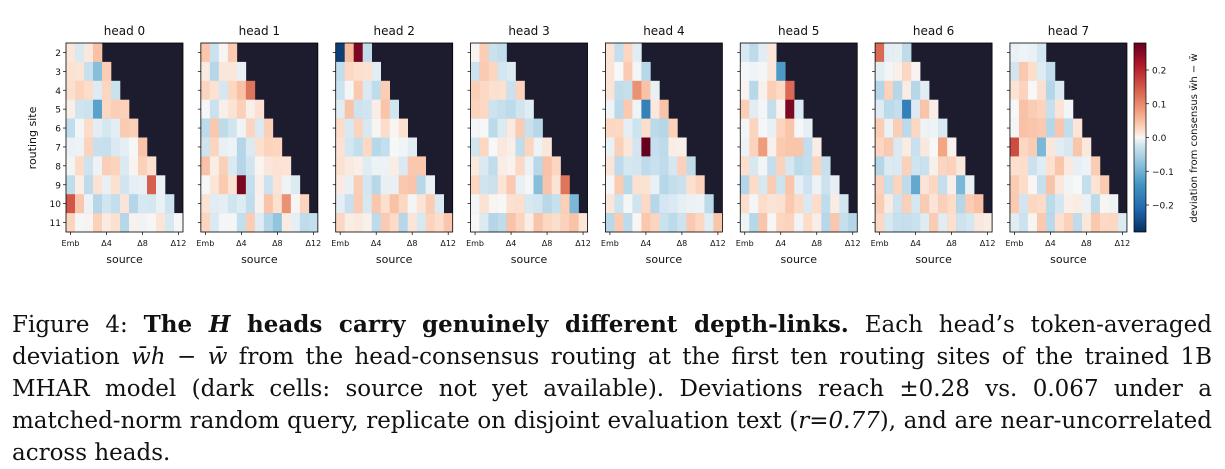 The image size is (1225, 469). What do you see at coordinates (798, 31) in the screenshot?
I see `panel-title: head 5` at bounding box center [798, 31].